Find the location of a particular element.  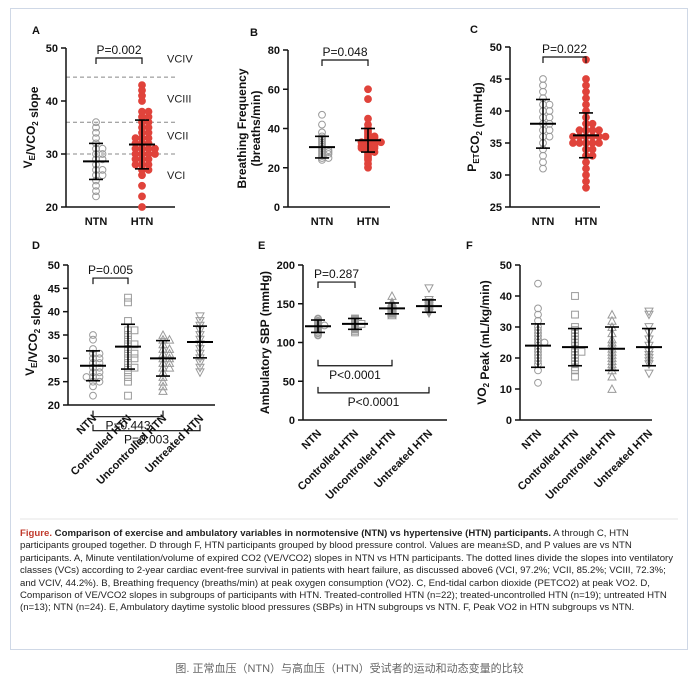

y-tick-label: 35 is located at coordinates (54, 336).